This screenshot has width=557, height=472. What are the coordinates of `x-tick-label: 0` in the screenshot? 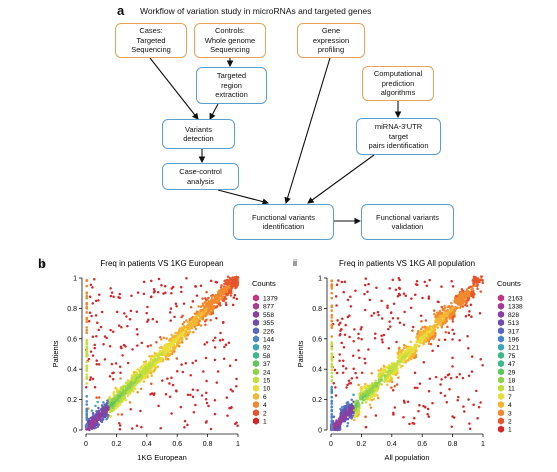 It's located at (331, 444).